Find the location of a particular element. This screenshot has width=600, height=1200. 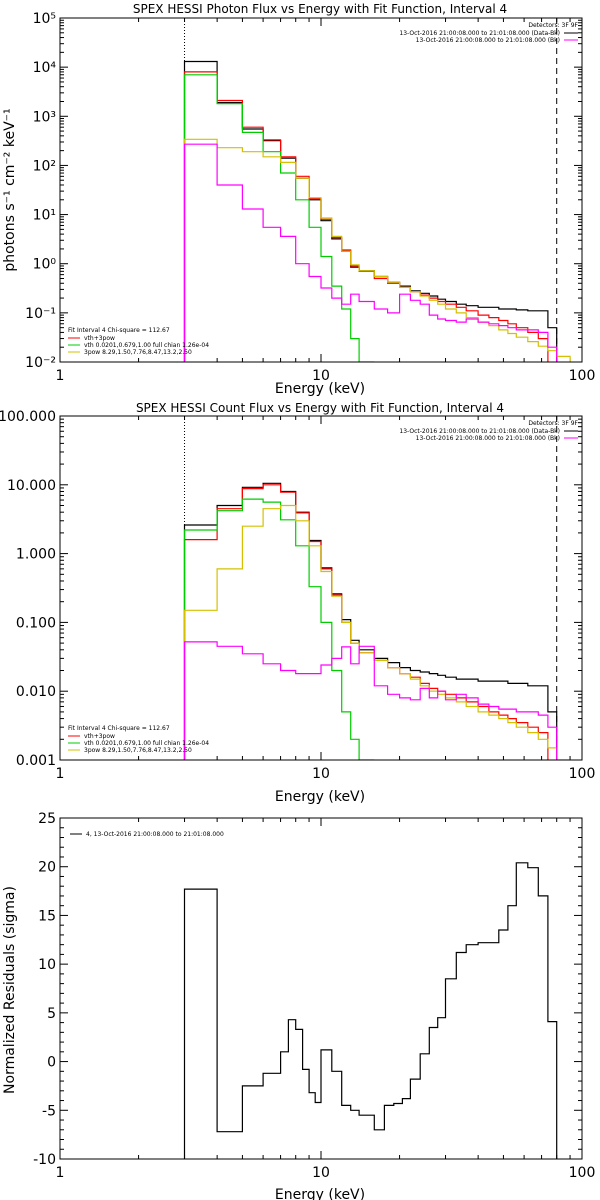

y-tick-label: -5 is located at coordinates (49, 1111).